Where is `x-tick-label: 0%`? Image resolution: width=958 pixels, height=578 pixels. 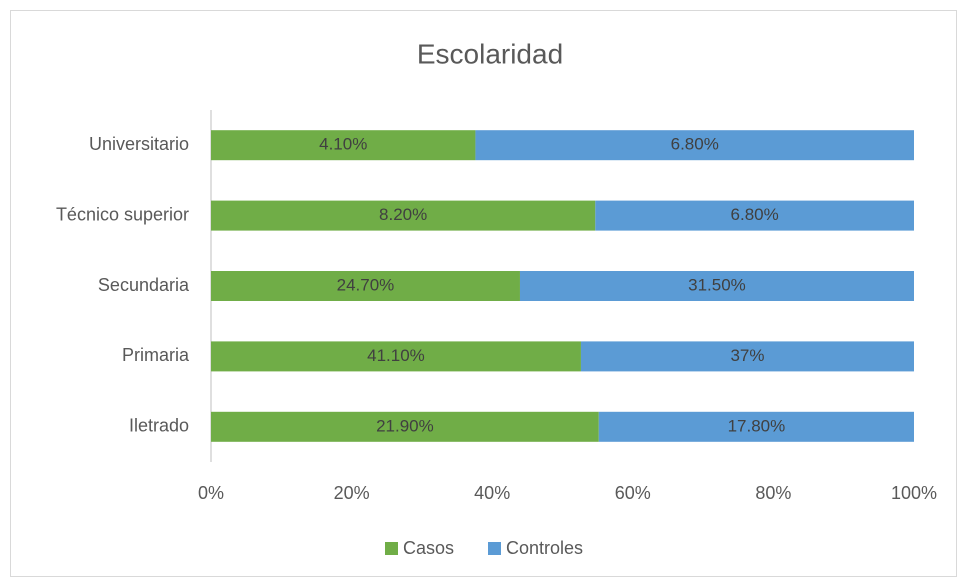 x-tick-label: 0% is located at coordinates (211, 493).